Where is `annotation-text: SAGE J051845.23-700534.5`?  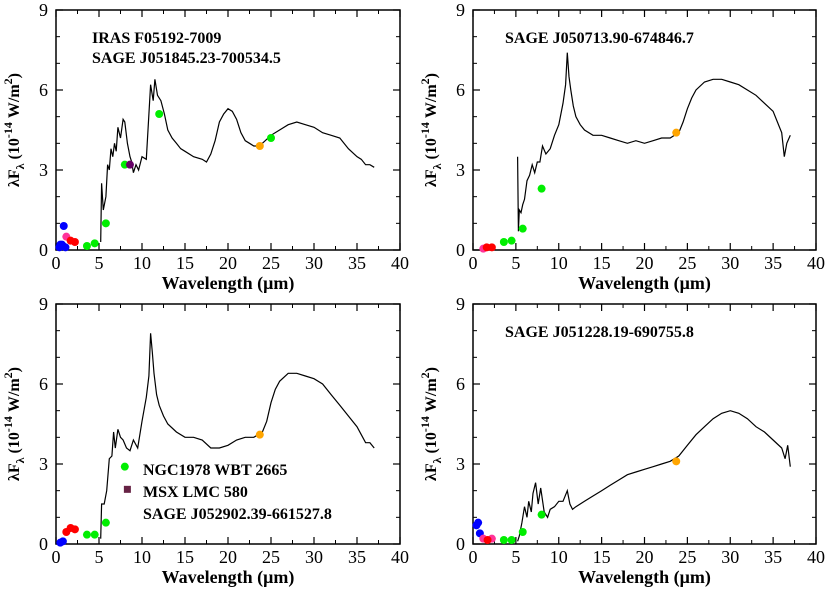 annotation-text: SAGE J051845.23-700534.5 is located at coordinates (186, 58).